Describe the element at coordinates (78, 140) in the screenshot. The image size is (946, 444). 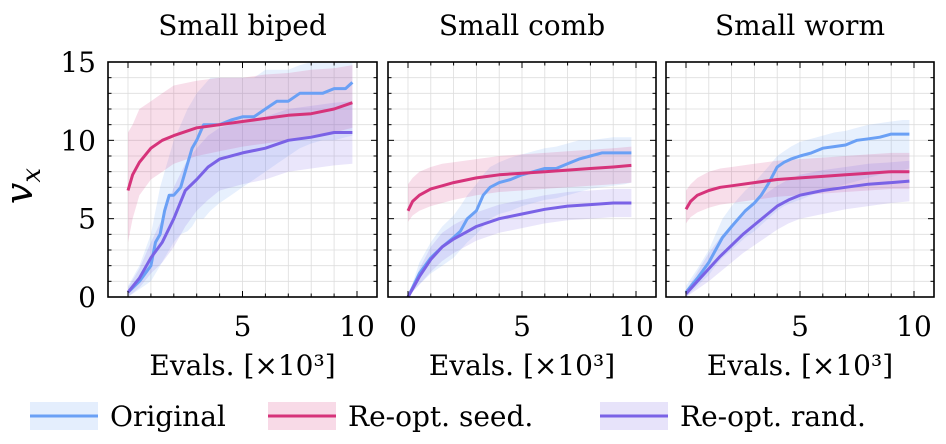
I see `y-tick-label: 10` at that location.